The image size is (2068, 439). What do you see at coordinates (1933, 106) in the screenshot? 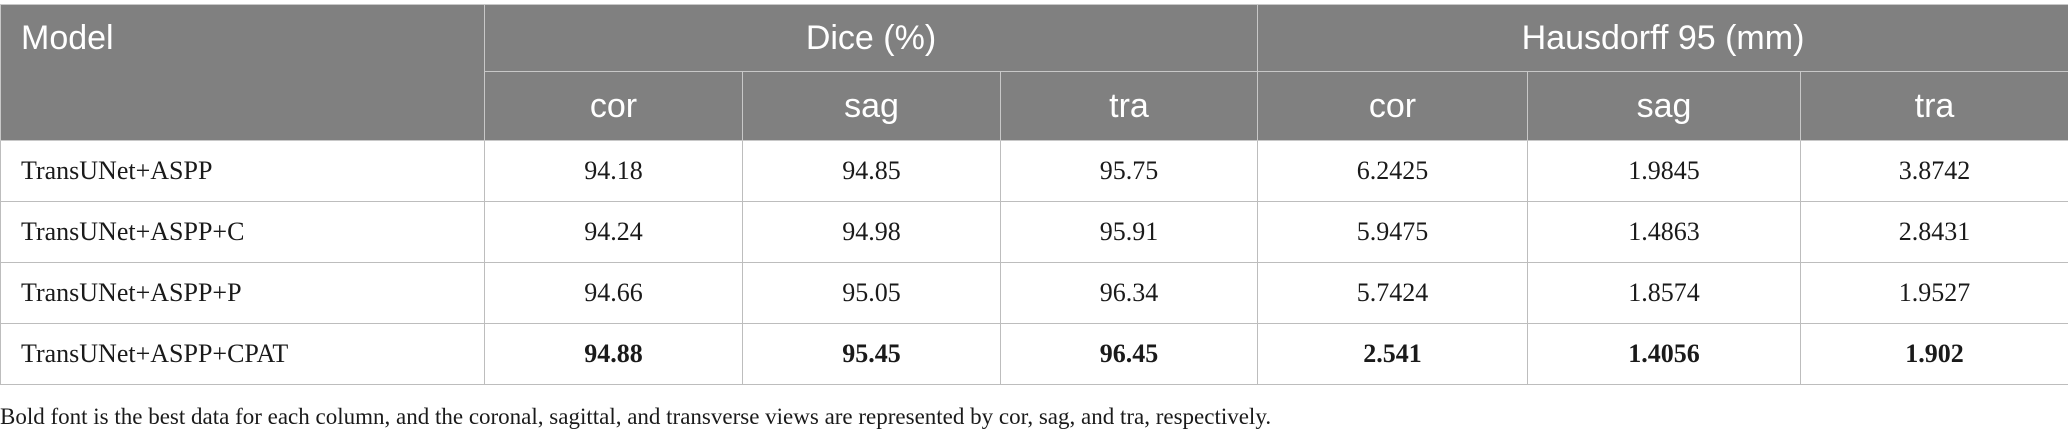
I see `hd-tra-header: tra` at bounding box center [1933, 106].